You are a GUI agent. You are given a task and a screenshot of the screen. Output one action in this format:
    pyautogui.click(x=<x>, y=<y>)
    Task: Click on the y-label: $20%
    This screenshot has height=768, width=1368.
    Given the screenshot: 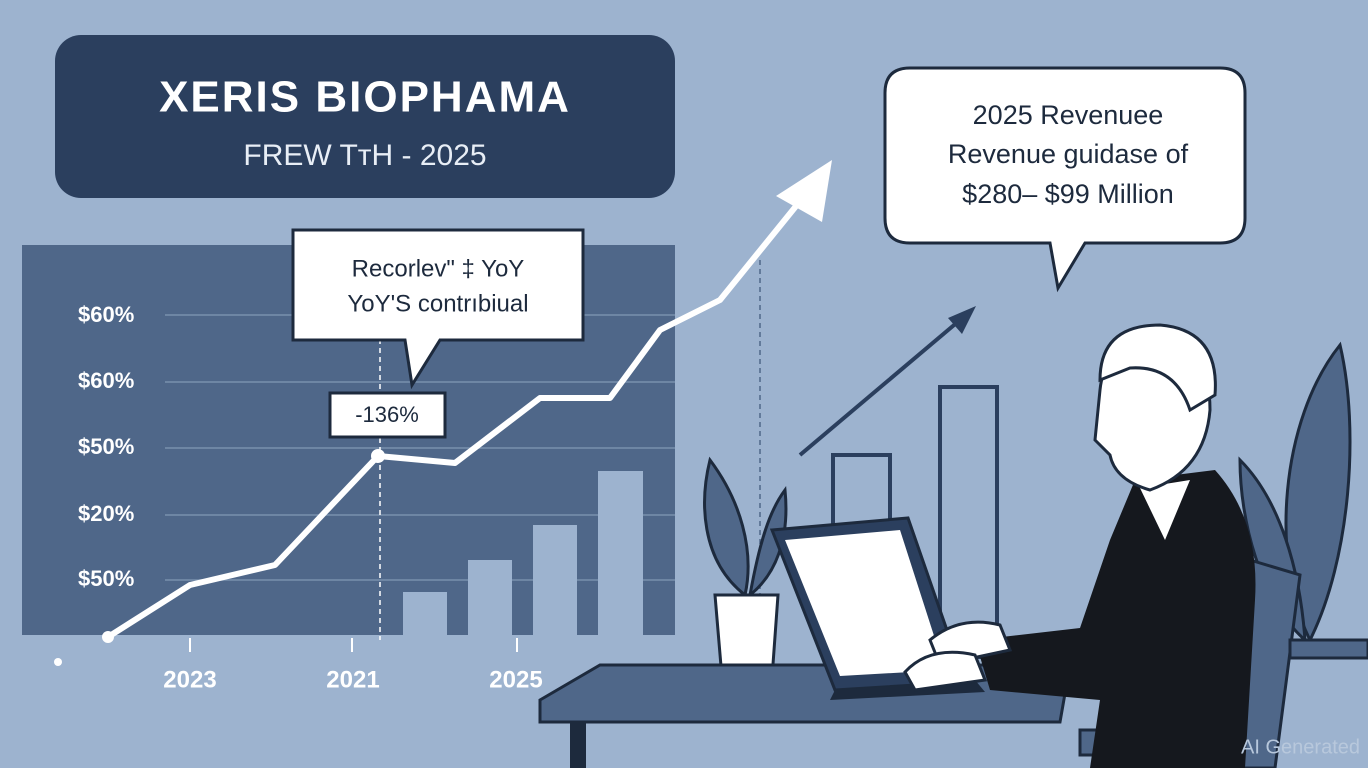 What is the action you would take?
    pyautogui.click(x=106, y=513)
    